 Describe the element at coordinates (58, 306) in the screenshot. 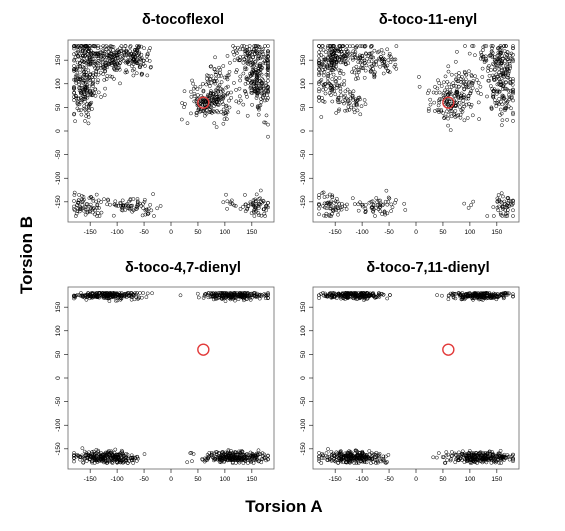

I see `y-tick-label: 150` at that location.